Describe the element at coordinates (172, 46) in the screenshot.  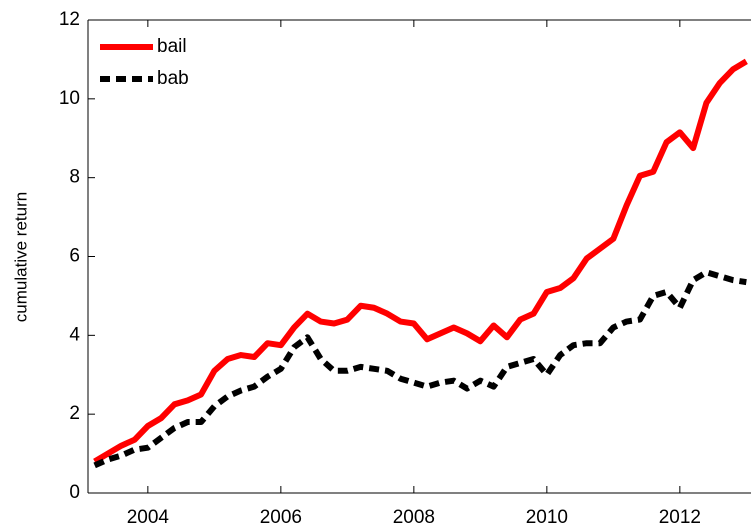
I see `legend-label: bail` at that location.